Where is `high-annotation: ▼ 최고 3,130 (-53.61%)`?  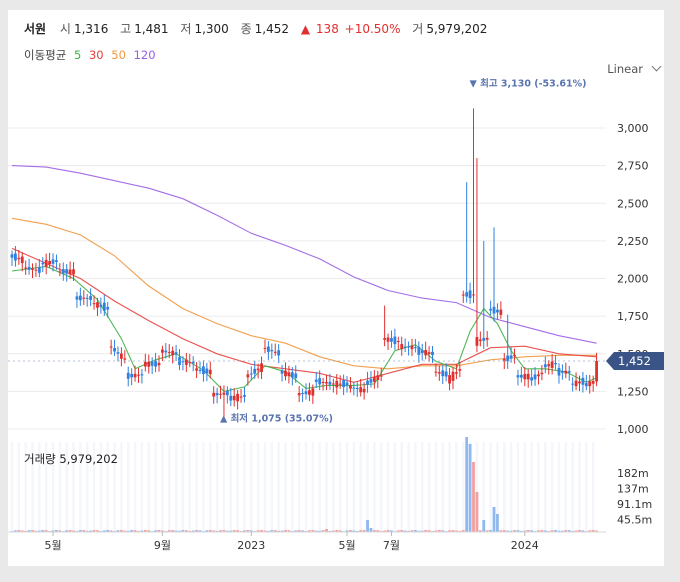
high-annotation: ▼ 최고 3,130 (-53.61%) is located at coordinates (528, 83).